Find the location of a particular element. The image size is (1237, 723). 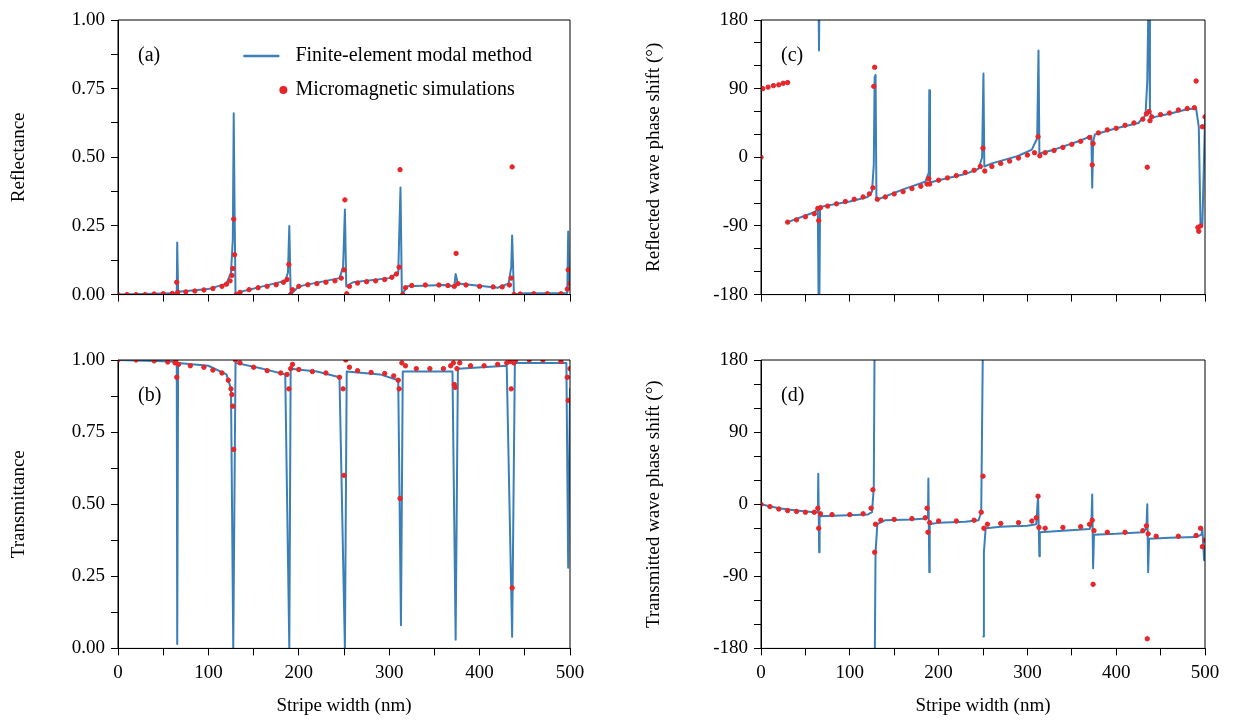

legend-label: Finite-element modal method is located at coordinates (414, 54).